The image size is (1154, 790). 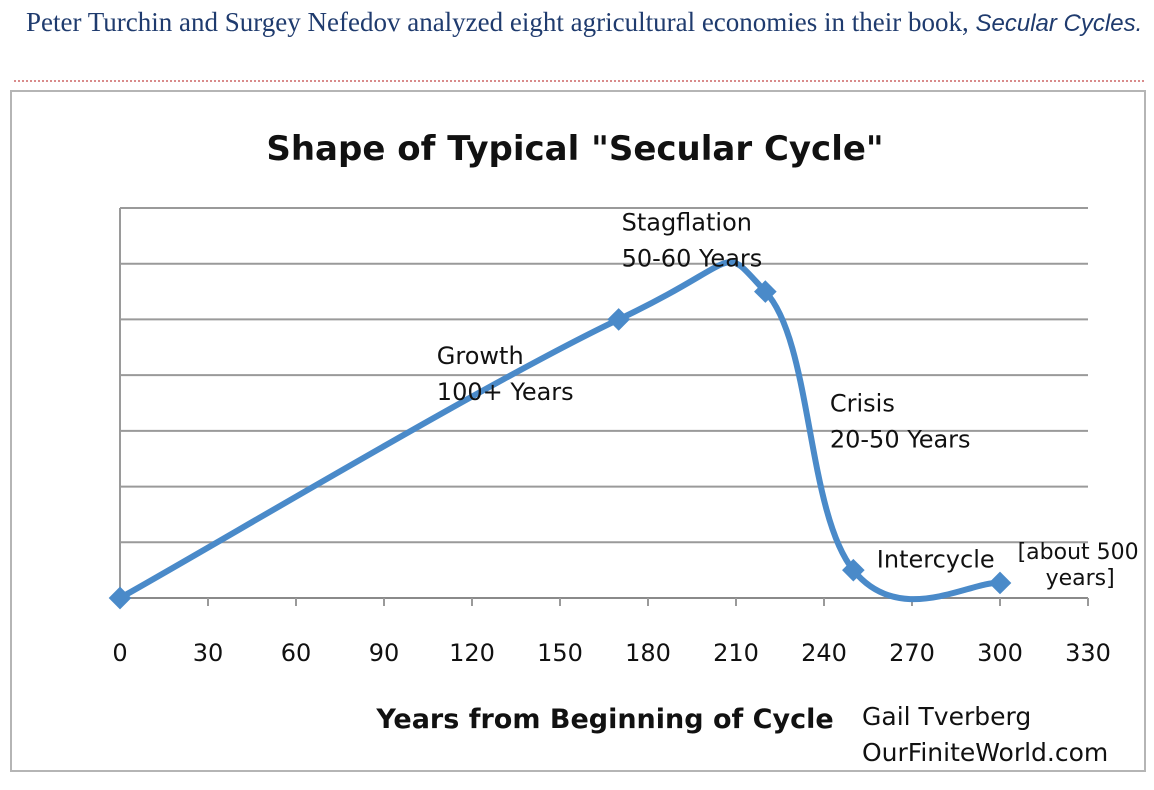 I want to click on x-tick-label: 180, so click(x=648, y=653).